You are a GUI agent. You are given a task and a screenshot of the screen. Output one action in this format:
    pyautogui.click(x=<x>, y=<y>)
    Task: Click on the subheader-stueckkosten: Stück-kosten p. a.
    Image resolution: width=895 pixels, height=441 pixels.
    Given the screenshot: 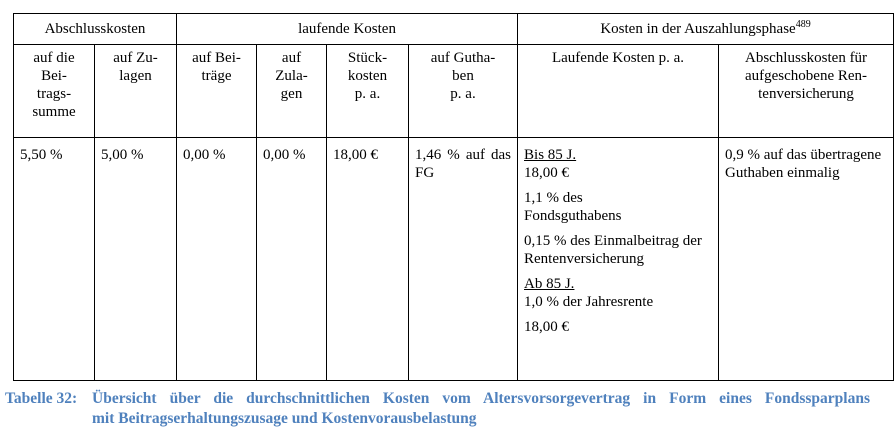 What is the action you would take?
    pyautogui.click(x=367, y=91)
    